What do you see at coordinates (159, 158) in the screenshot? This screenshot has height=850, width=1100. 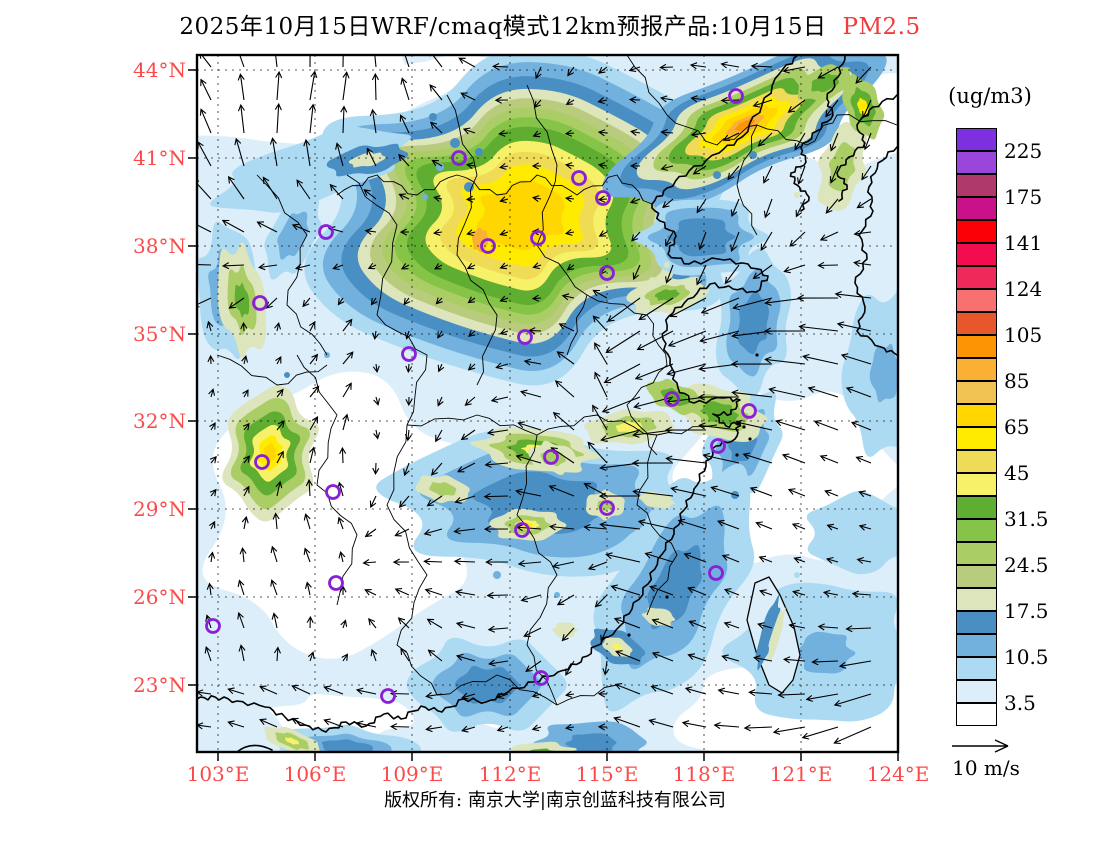 I see `lat-label: 41°N` at bounding box center [159, 158].